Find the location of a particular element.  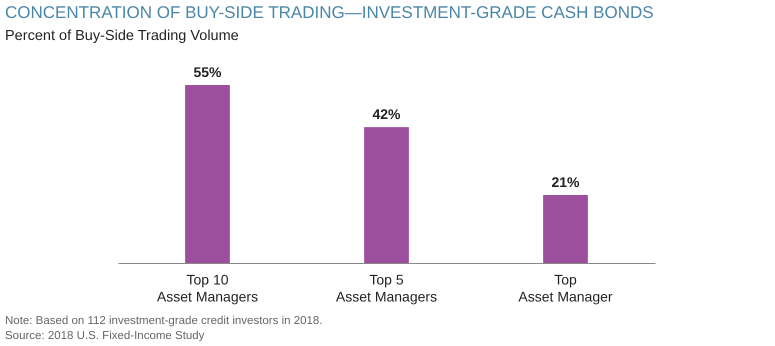

text: Note: Based on 112 investment-grade credit investors in 2018. is located at coordinates (163, 321).